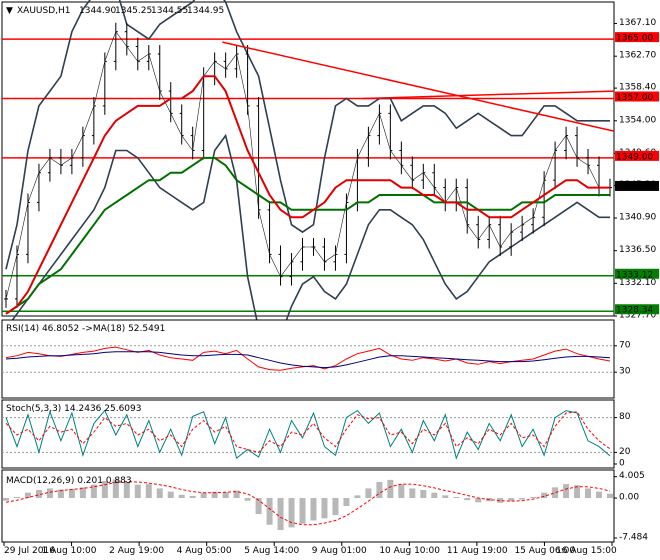 This screenshot has width=660, height=560. What do you see at coordinates (73, 409) in the screenshot?
I see `stochastic-panel-title: Stoch(5,3,3) 14.2436 25.6093` at bounding box center [73, 409].